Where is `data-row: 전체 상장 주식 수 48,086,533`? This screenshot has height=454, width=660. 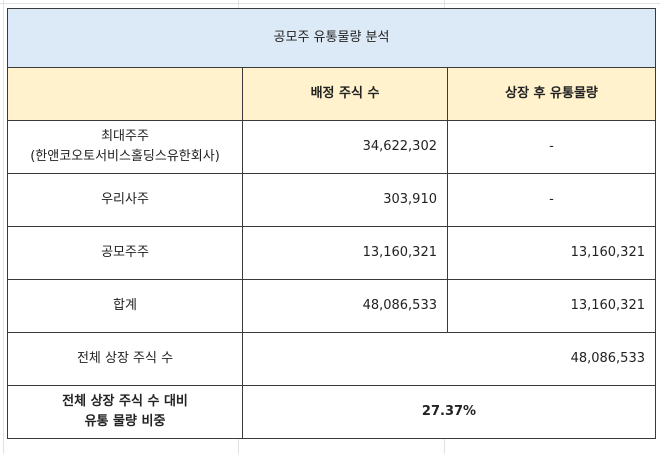 data-row: 전체 상장 주식 수 48,086,533 is located at coordinates (331, 359).